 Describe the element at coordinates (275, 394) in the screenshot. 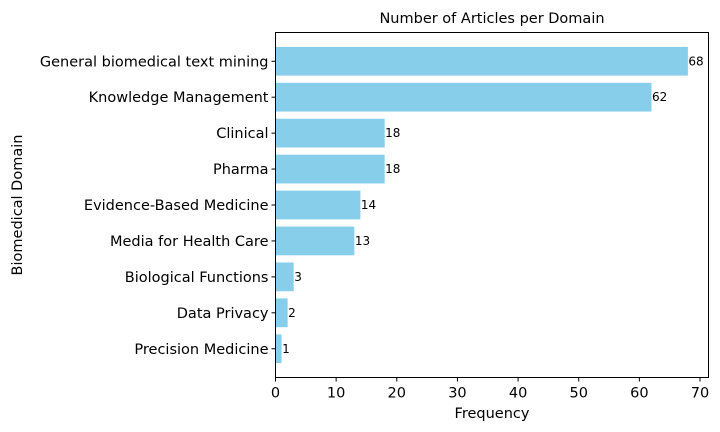

I see `x-tick-label-0: 0` at that location.